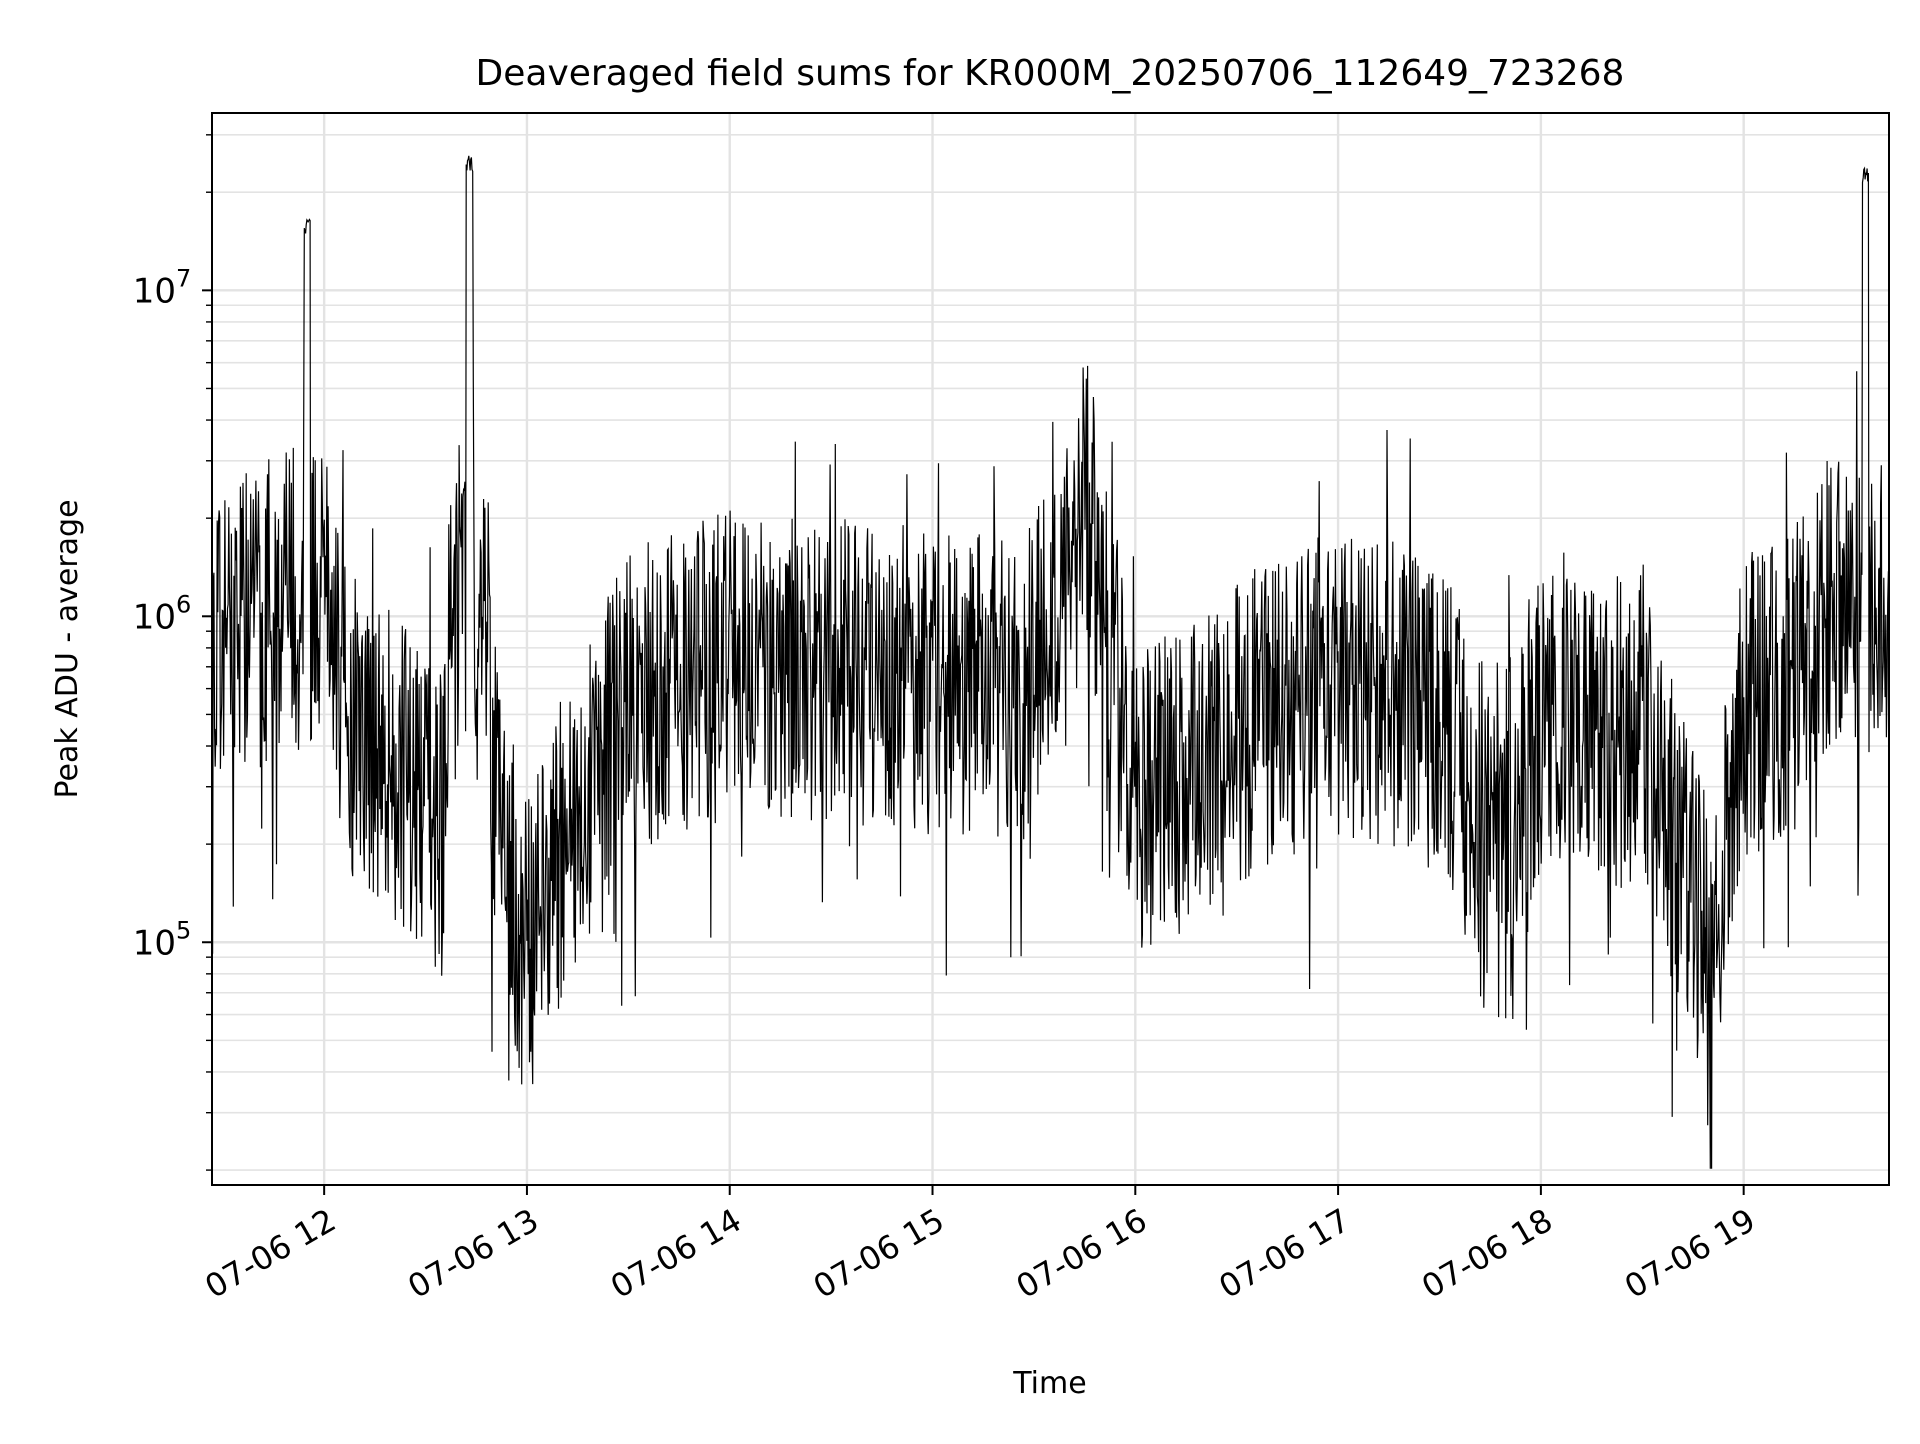 This screenshot has width=1920, height=1444. I want to click on y-tick-exponent: 5, so click(183, 930).